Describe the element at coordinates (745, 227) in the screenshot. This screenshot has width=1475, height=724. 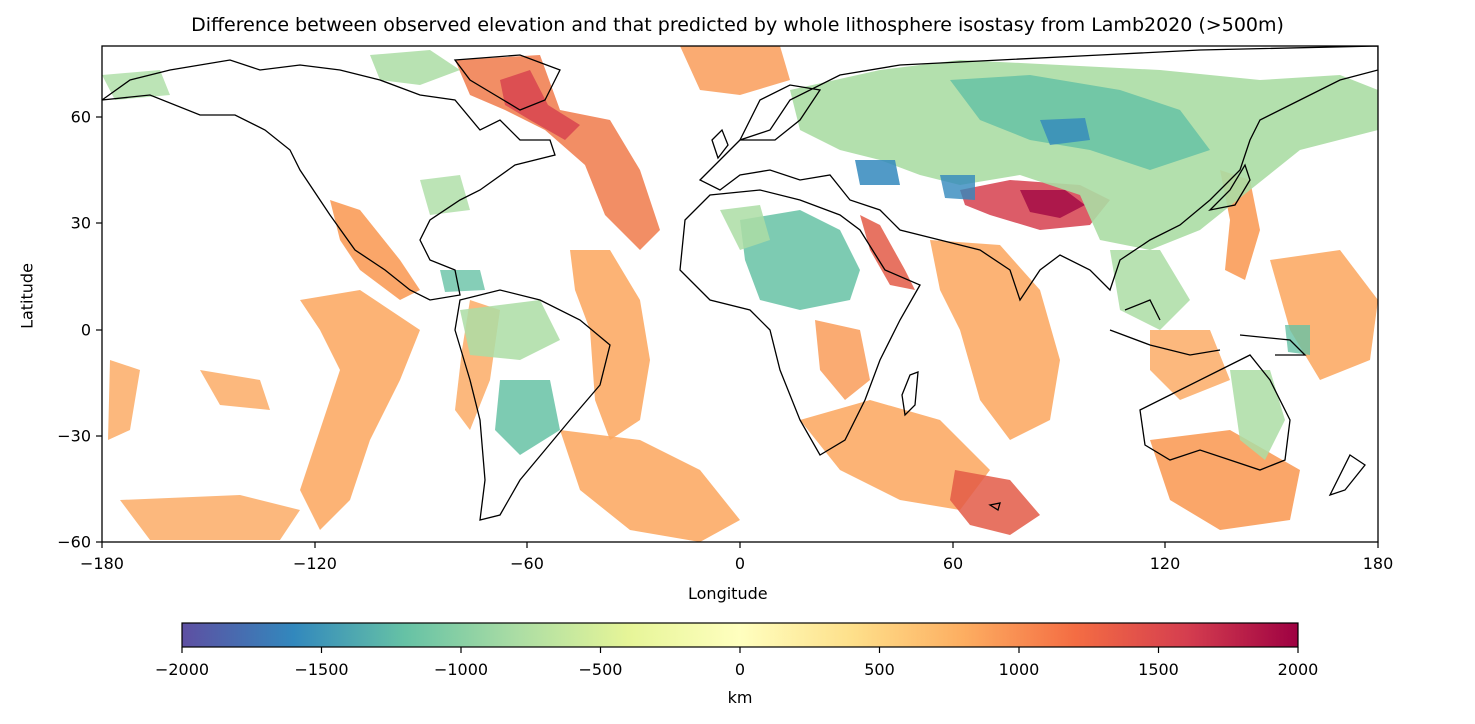
I see `anomaly-sahara-light` at that location.